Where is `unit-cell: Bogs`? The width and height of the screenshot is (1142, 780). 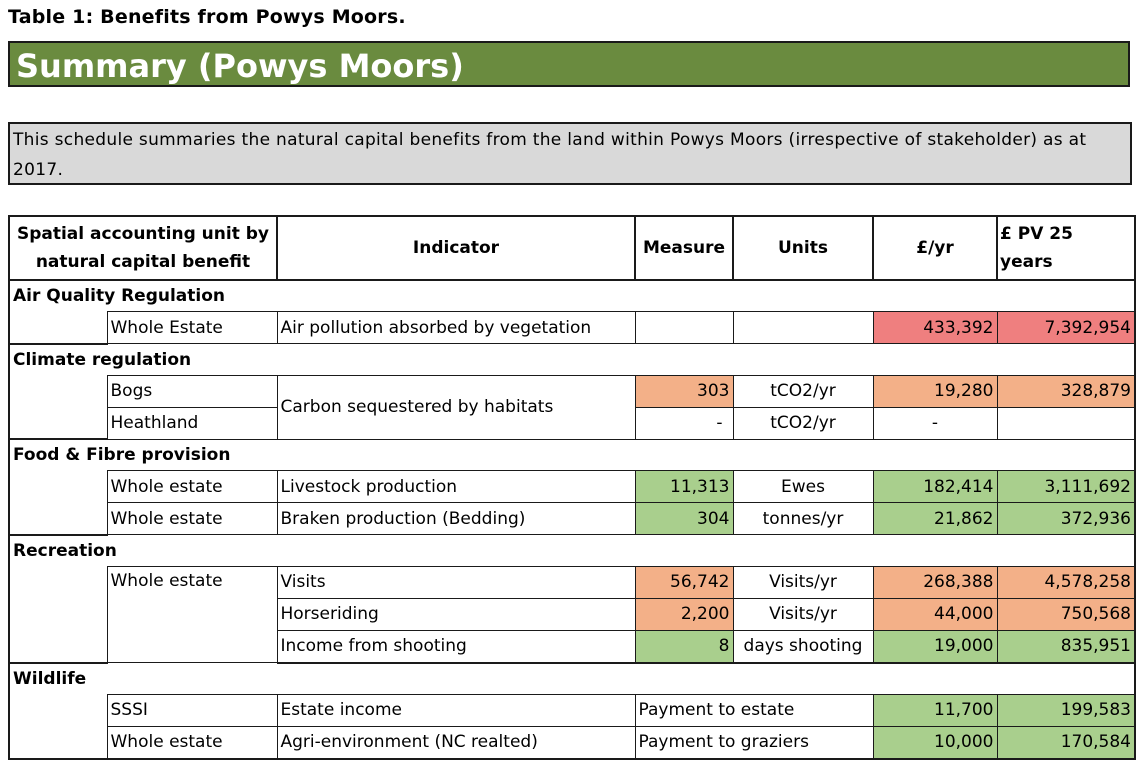
unit-cell: Bogs is located at coordinates (192, 391).